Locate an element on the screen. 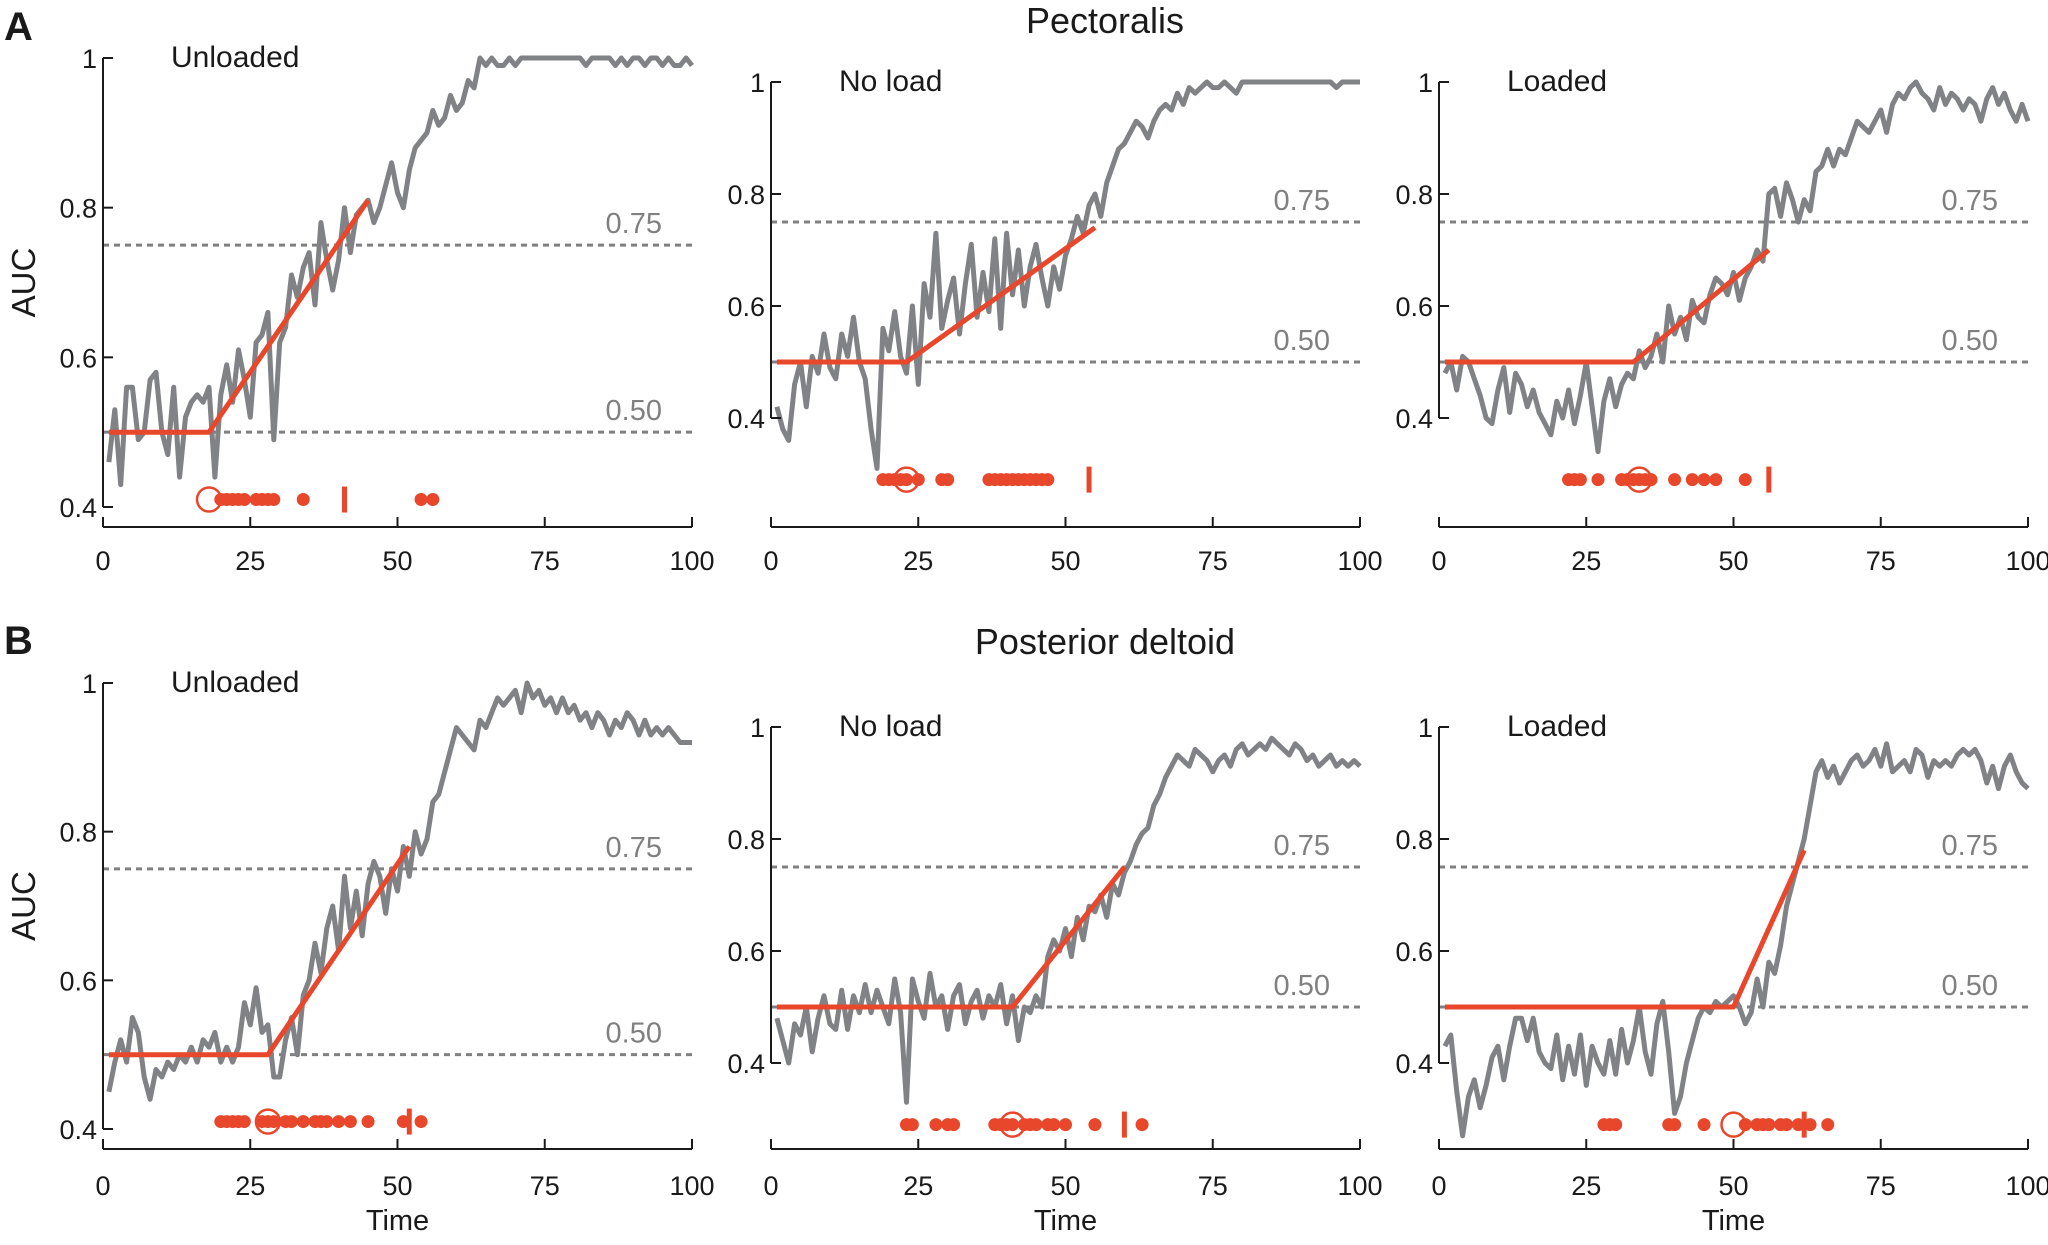  chart-panel-a-unloaded: Unloaded 0.75 0.50 0.4 0.6 0.8 1 0 25 50 75 100 AUC is located at coordinates (360, 308).